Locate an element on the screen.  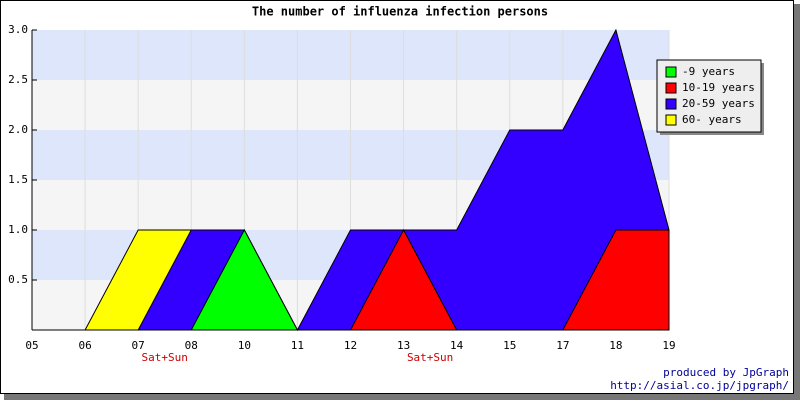
legend-label: 20-59 years is located at coordinates (718, 103).